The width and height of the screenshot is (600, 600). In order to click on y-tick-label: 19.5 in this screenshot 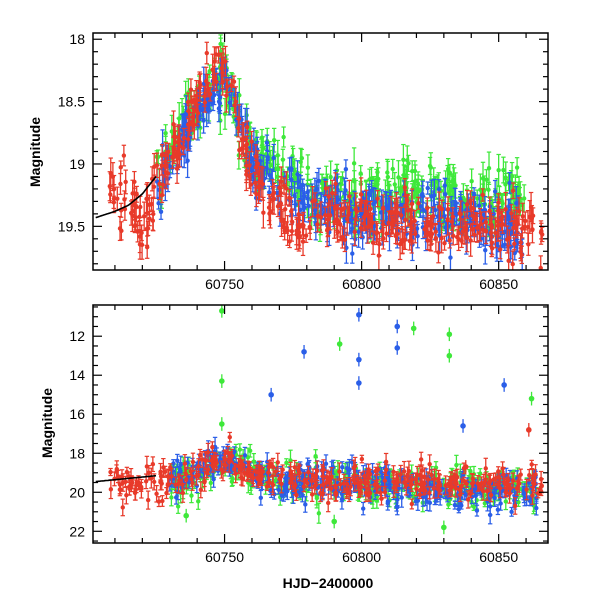, I will do `click(71, 226)`.